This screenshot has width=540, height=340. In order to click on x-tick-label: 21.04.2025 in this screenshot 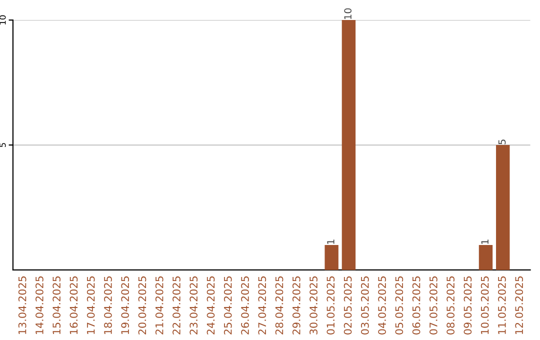, I will do `click(159, 305)`.